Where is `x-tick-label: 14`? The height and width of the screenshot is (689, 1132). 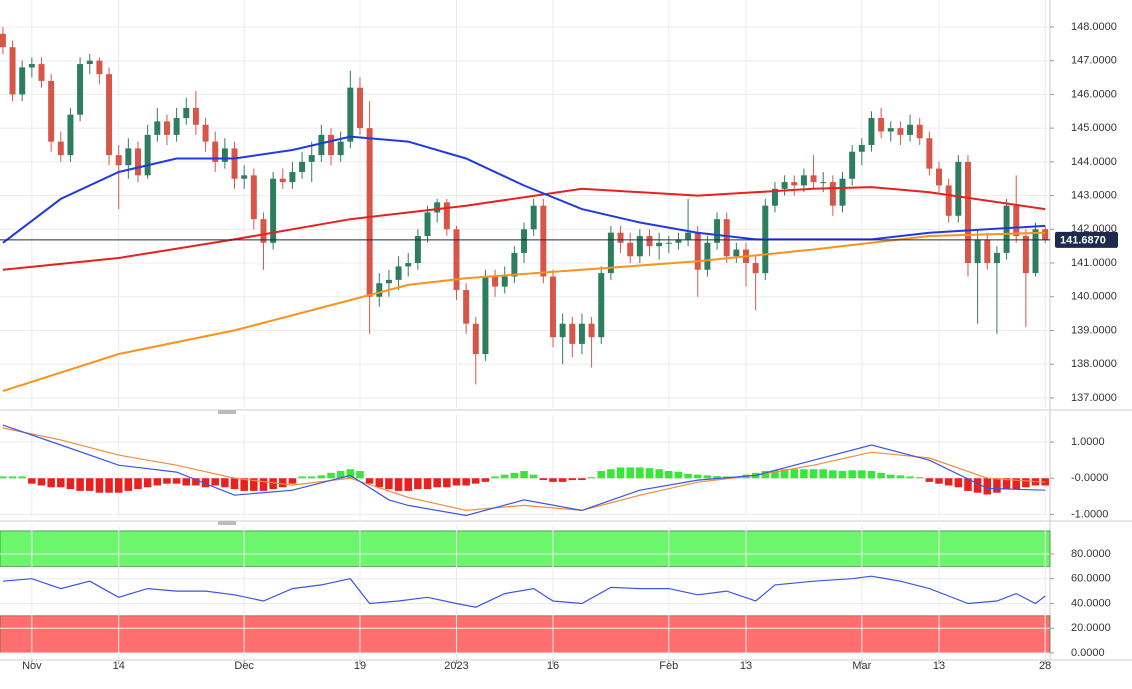
x-tick-label: 14 is located at coordinates (119, 666).